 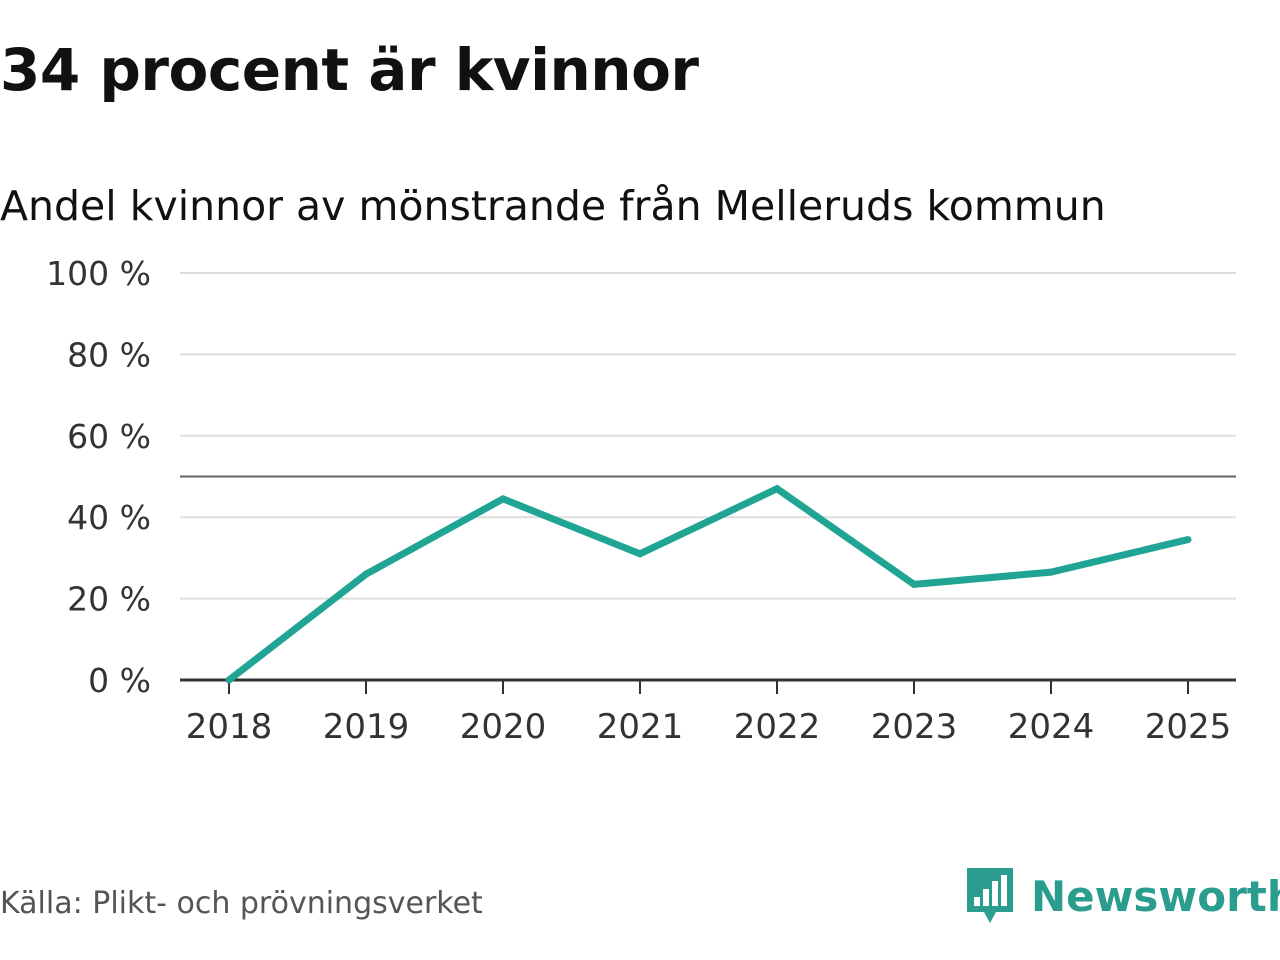 What do you see at coordinates (98, 273) in the screenshot?
I see `y-tick-label-100: 100 %` at bounding box center [98, 273].